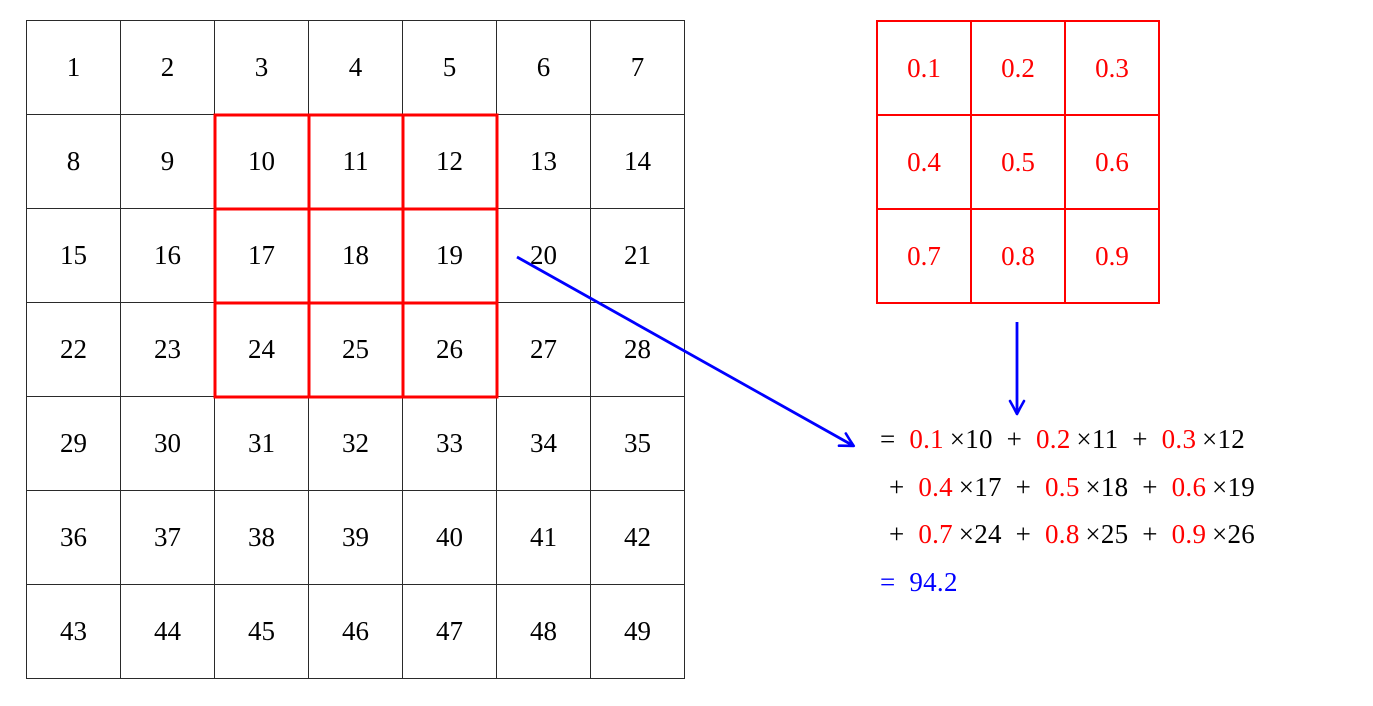 The image size is (1373, 706). Describe the element at coordinates (168, 162) in the screenshot. I see `input-grid-cell: 9` at that location.